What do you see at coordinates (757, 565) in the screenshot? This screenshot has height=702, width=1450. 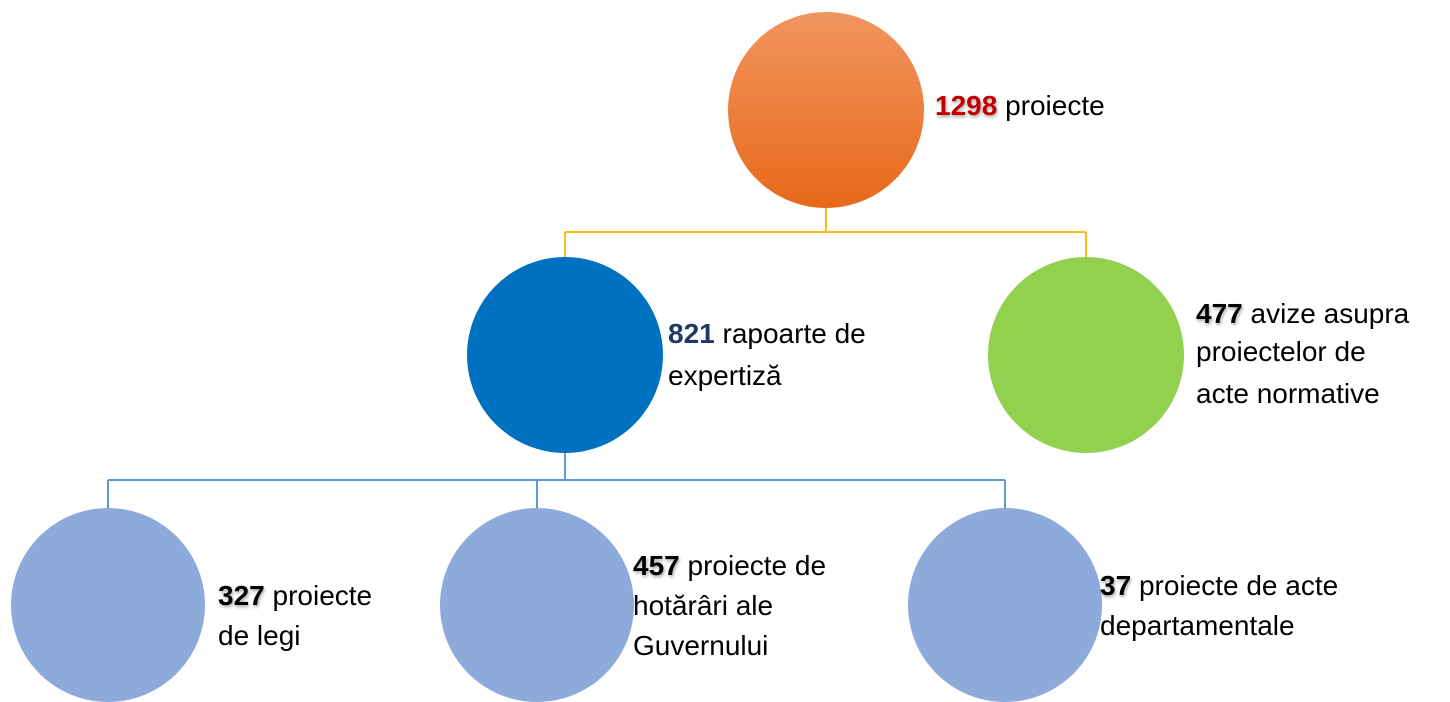 I see `label-line: proiecte de` at bounding box center [757, 565].